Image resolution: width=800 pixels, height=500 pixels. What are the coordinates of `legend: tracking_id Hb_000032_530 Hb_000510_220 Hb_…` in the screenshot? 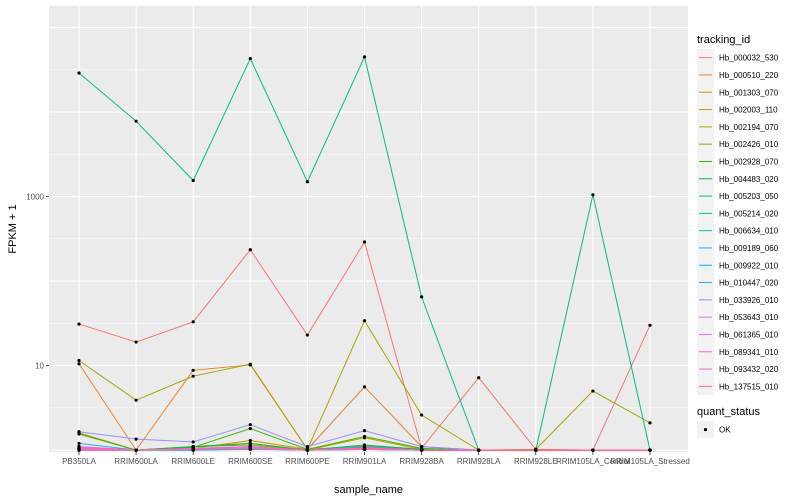 It's located at (738, 236).